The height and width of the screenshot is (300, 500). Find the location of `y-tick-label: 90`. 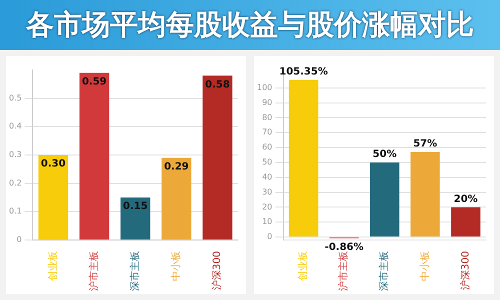

y-tick-label: 90 is located at coordinates (267, 102).